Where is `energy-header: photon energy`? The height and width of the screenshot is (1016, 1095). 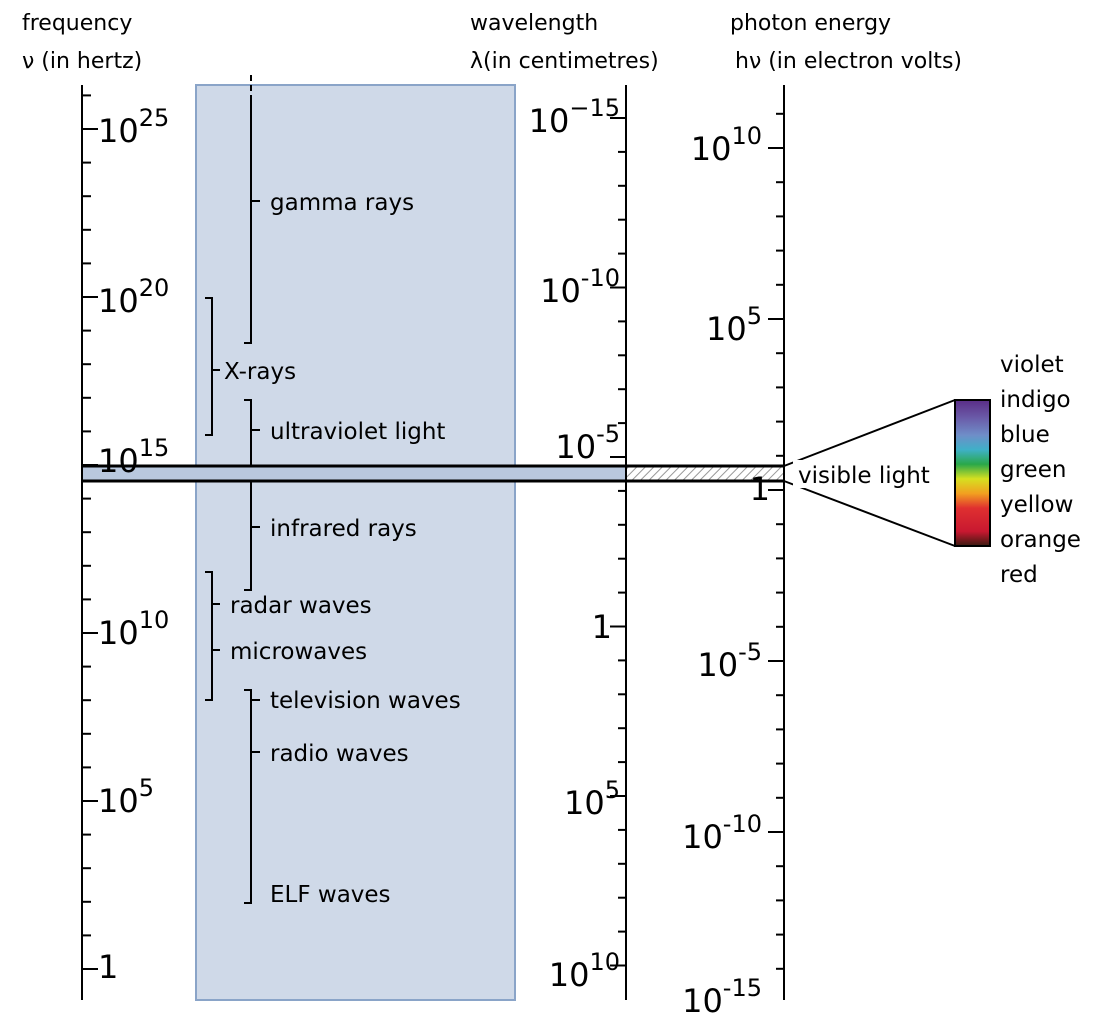
energy-header: photon energy is located at coordinates (810, 23).